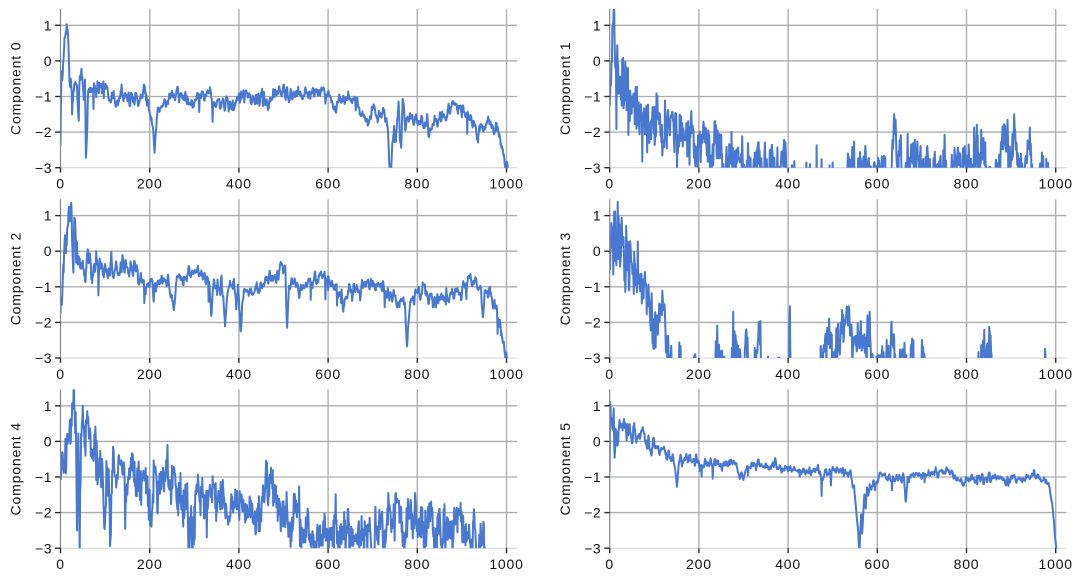  Describe the element at coordinates (16, 88) in the screenshot. I see `svg-text: Component 0` at that location.